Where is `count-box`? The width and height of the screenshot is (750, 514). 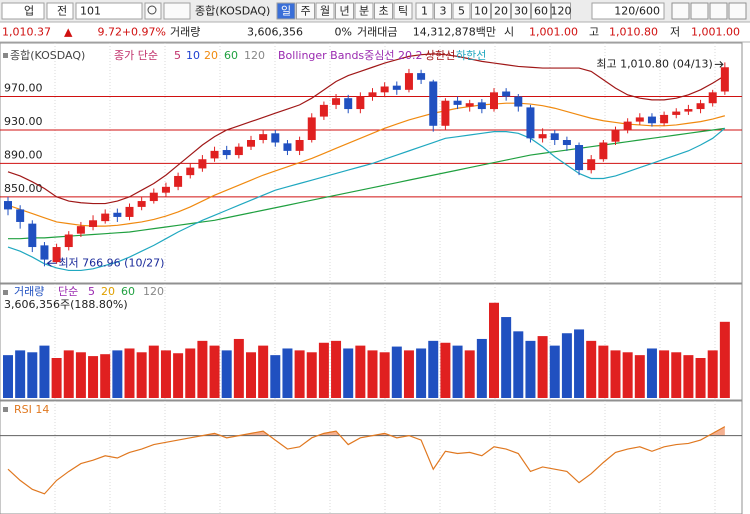
count-box is located at coordinates (628, 11).